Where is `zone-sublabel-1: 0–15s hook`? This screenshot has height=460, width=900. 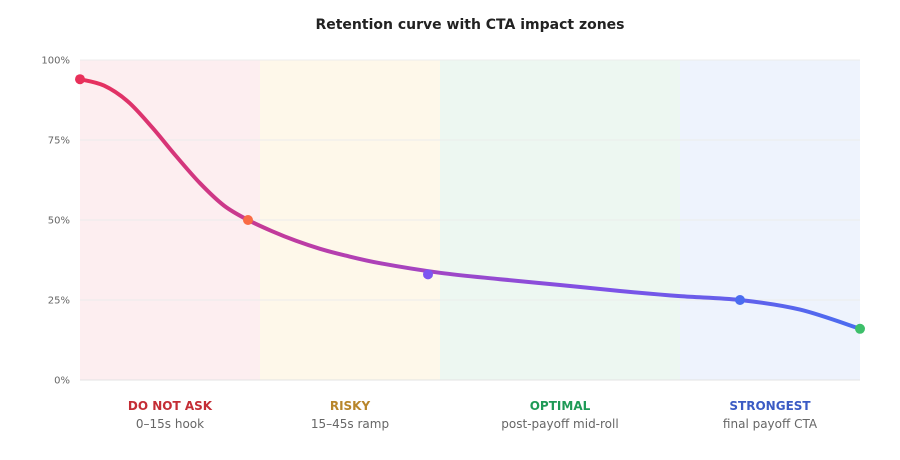 zone-sublabel-1: 0–15s hook is located at coordinates (170, 424).